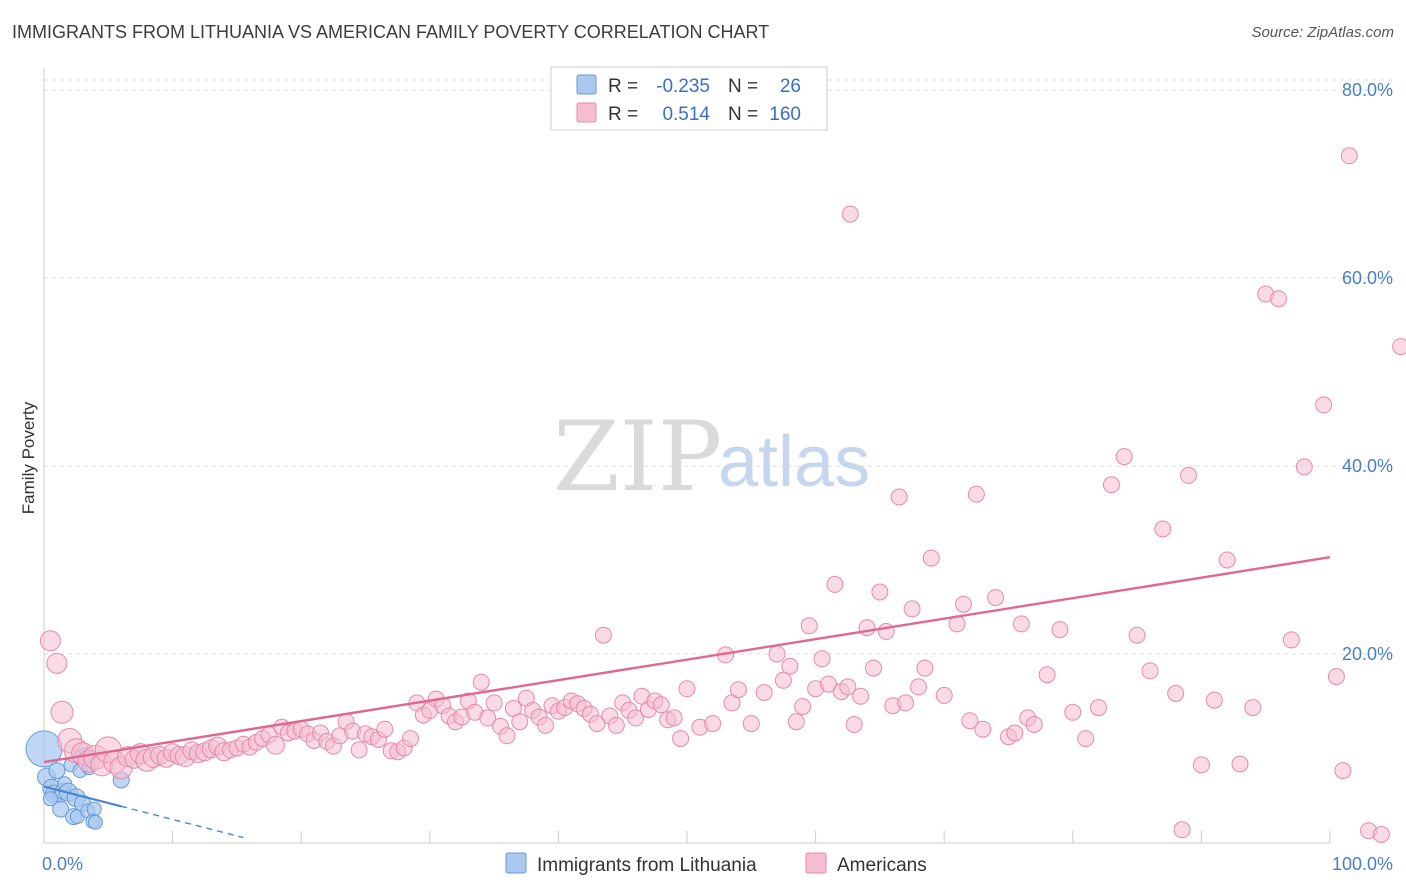 The width and height of the screenshot is (1406, 892). What do you see at coordinates (785, 114) in the screenshot?
I see `legend-n-value-americans: 160` at bounding box center [785, 114].